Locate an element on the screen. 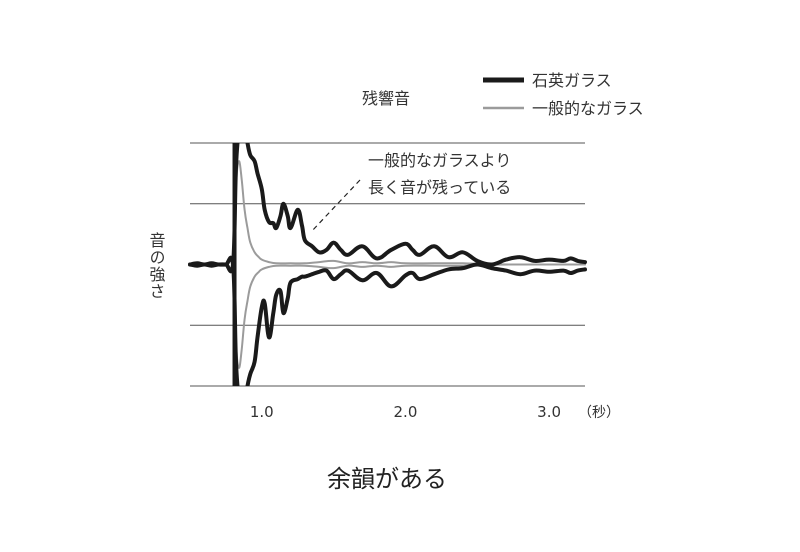 The height and width of the screenshot is (552, 800). series-quartz-upper-envelope is located at coordinates (387, 208).